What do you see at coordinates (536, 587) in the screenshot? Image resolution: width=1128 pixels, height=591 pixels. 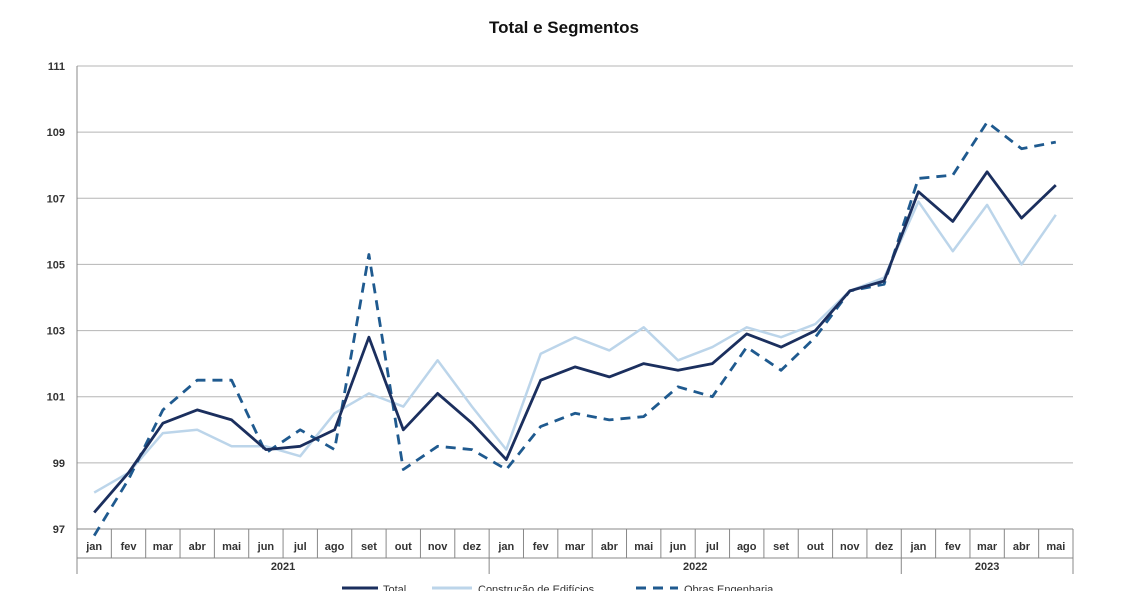 I see `legend-label: Construção de Edifícios` at bounding box center [536, 587].